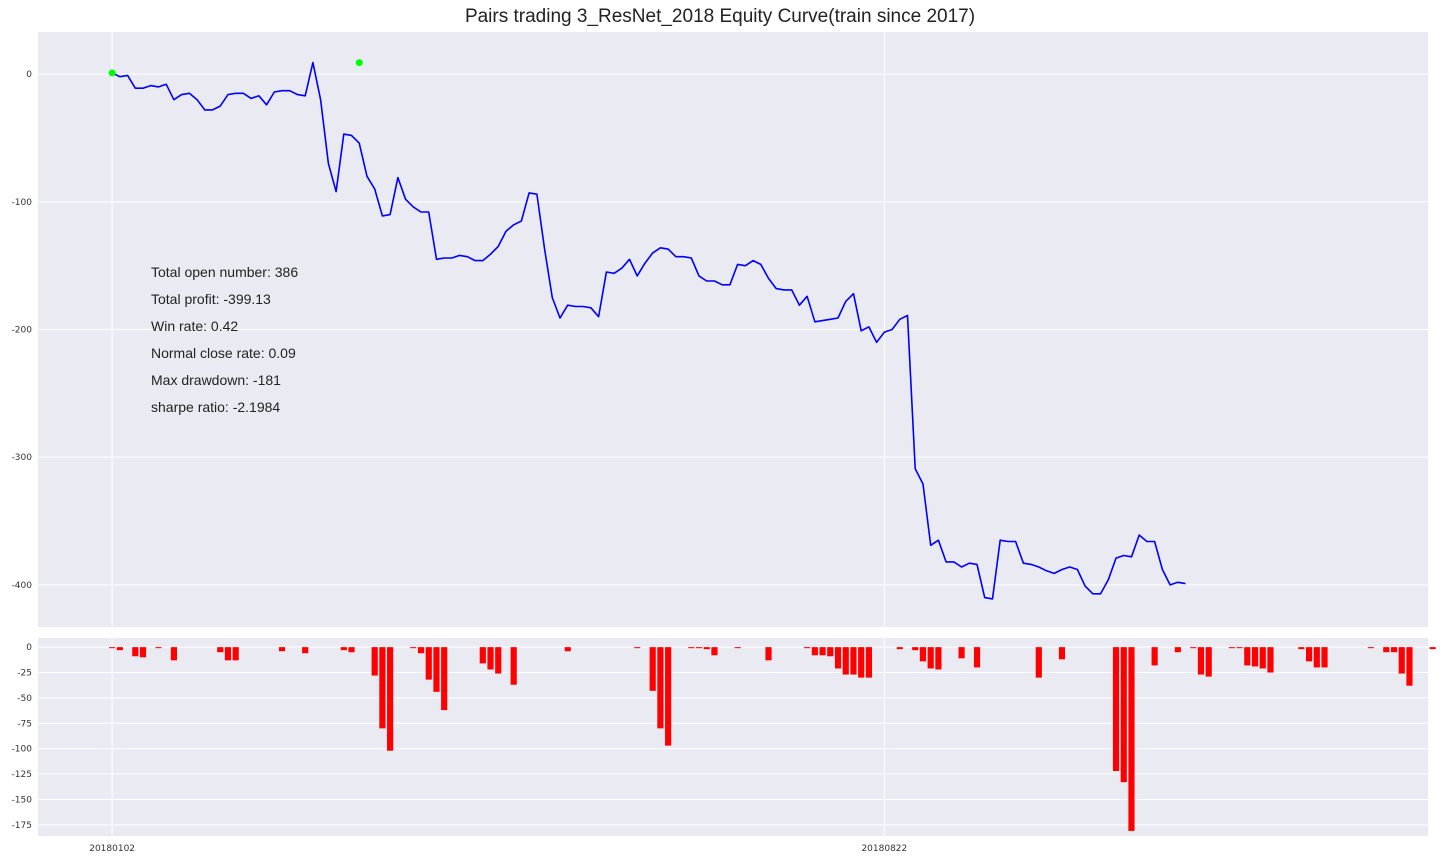 The width and height of the screenshot is (1440, 864). Describe the element at coordinates (24, 674) in the screenshot. I see `y-tick-label: -25` at that location.